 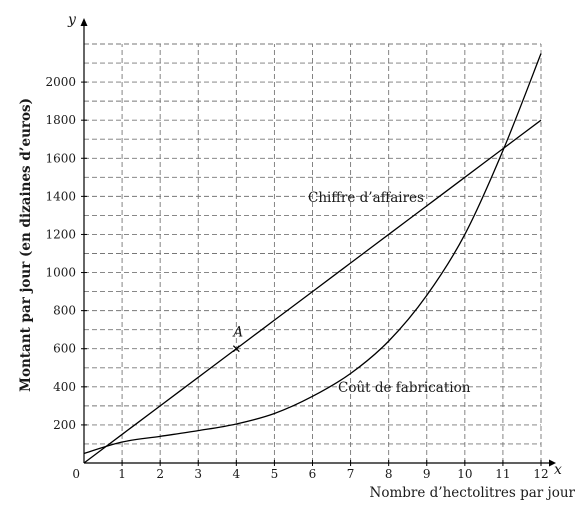 What do you see at coordinates (64, 425) in the screenshot?
I see `y-tick-label: 200` at bounding box center [64, 425].